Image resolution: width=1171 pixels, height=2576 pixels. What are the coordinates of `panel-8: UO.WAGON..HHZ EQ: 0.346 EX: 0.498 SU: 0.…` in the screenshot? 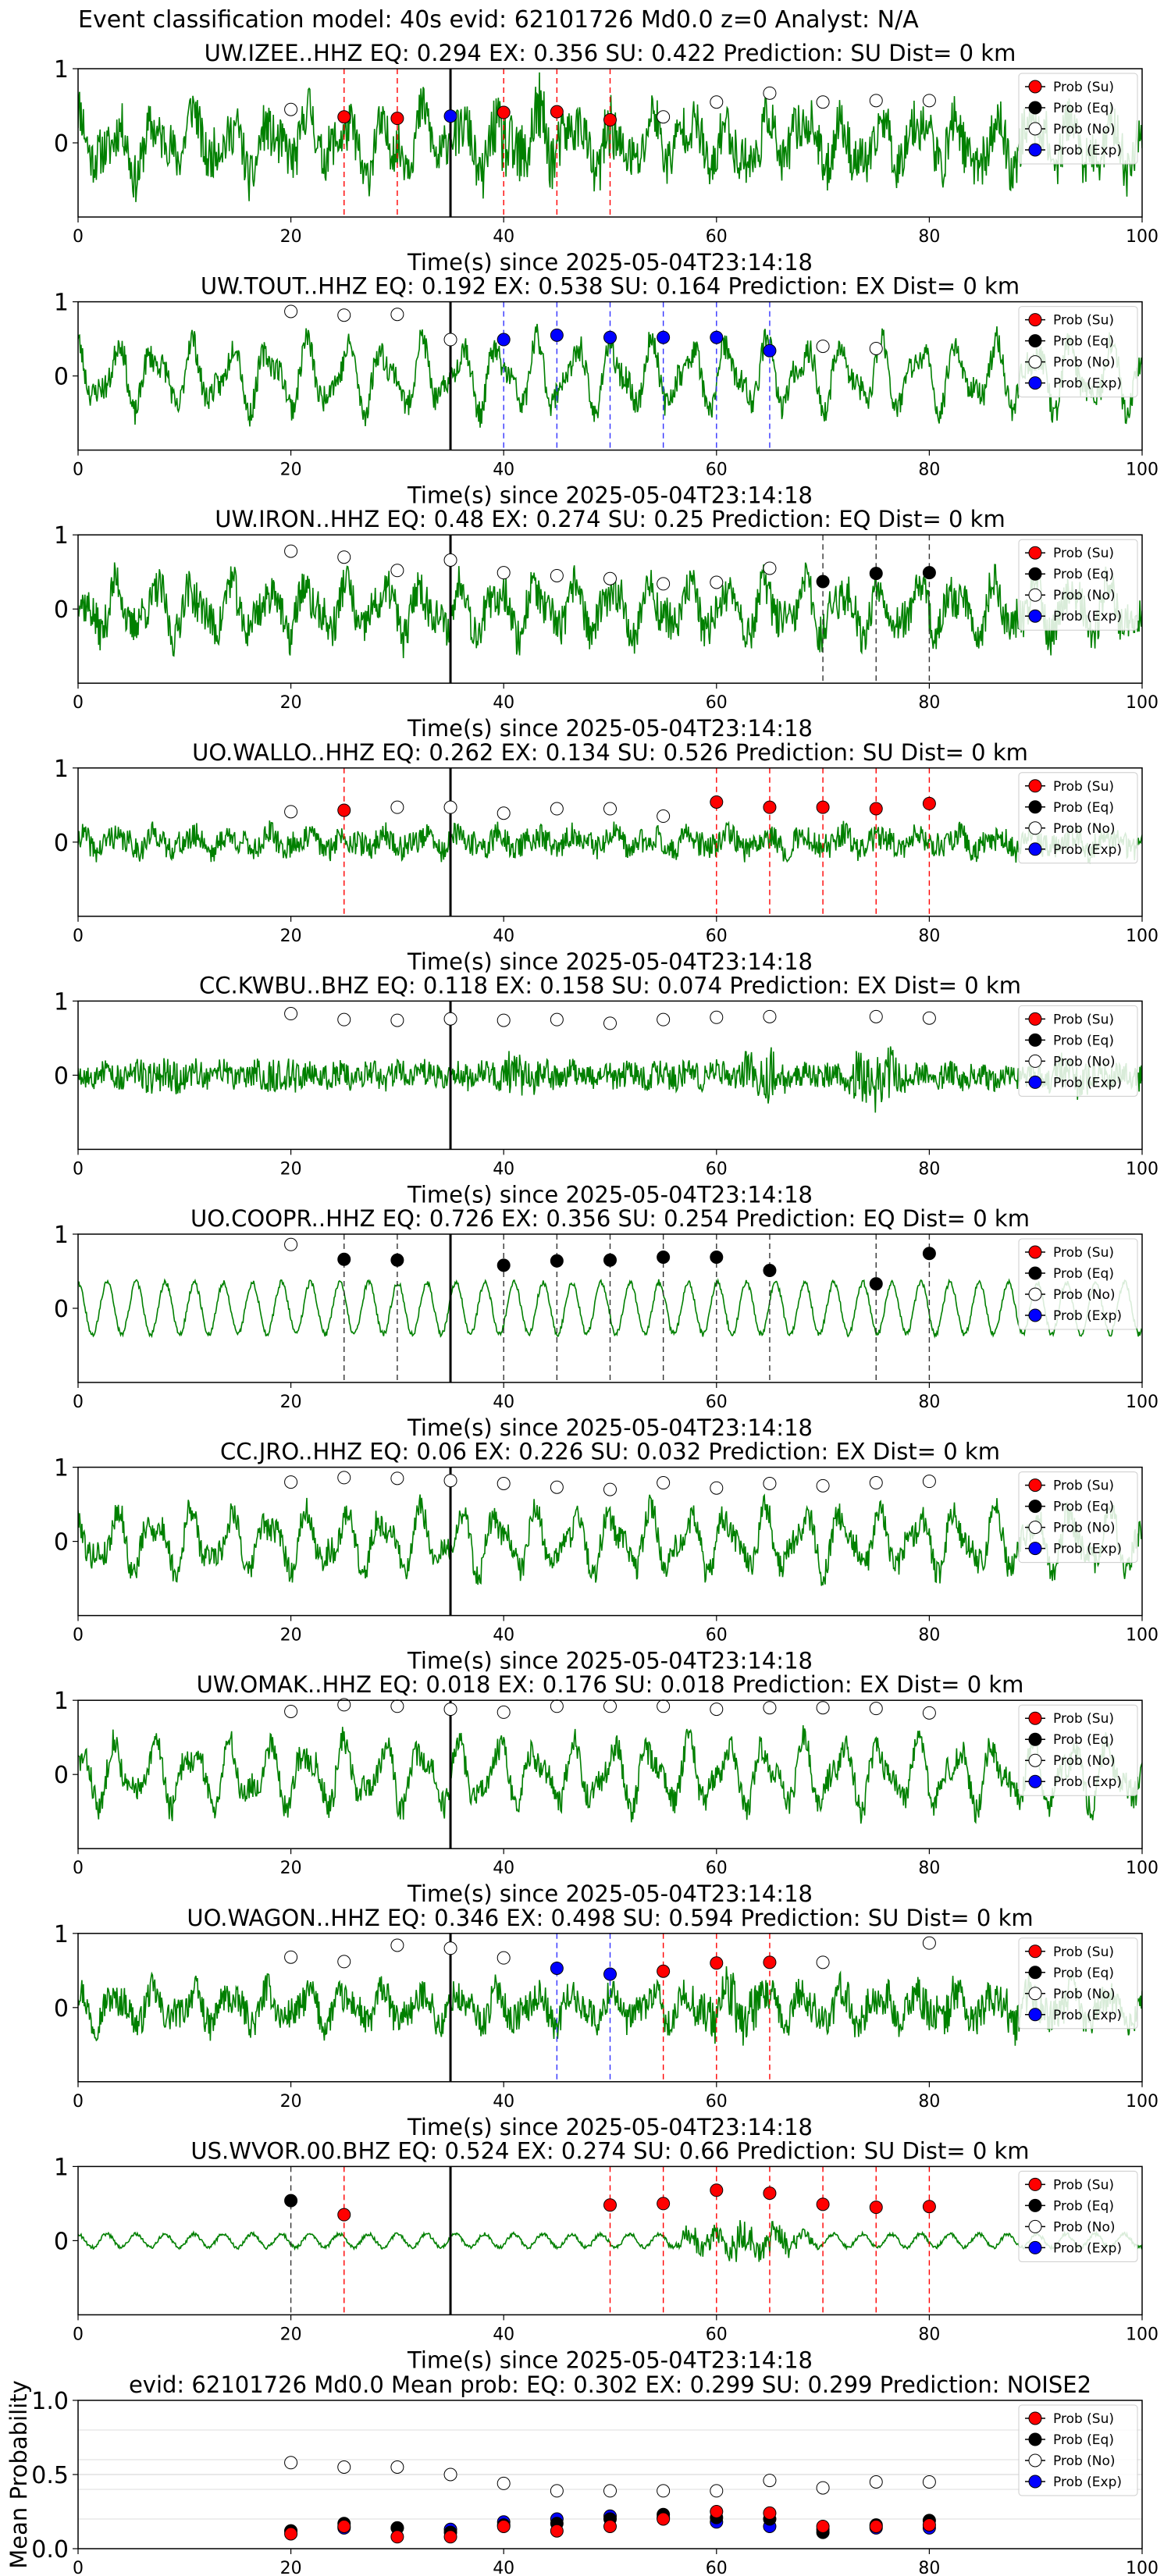 It's located at (606, 2022).